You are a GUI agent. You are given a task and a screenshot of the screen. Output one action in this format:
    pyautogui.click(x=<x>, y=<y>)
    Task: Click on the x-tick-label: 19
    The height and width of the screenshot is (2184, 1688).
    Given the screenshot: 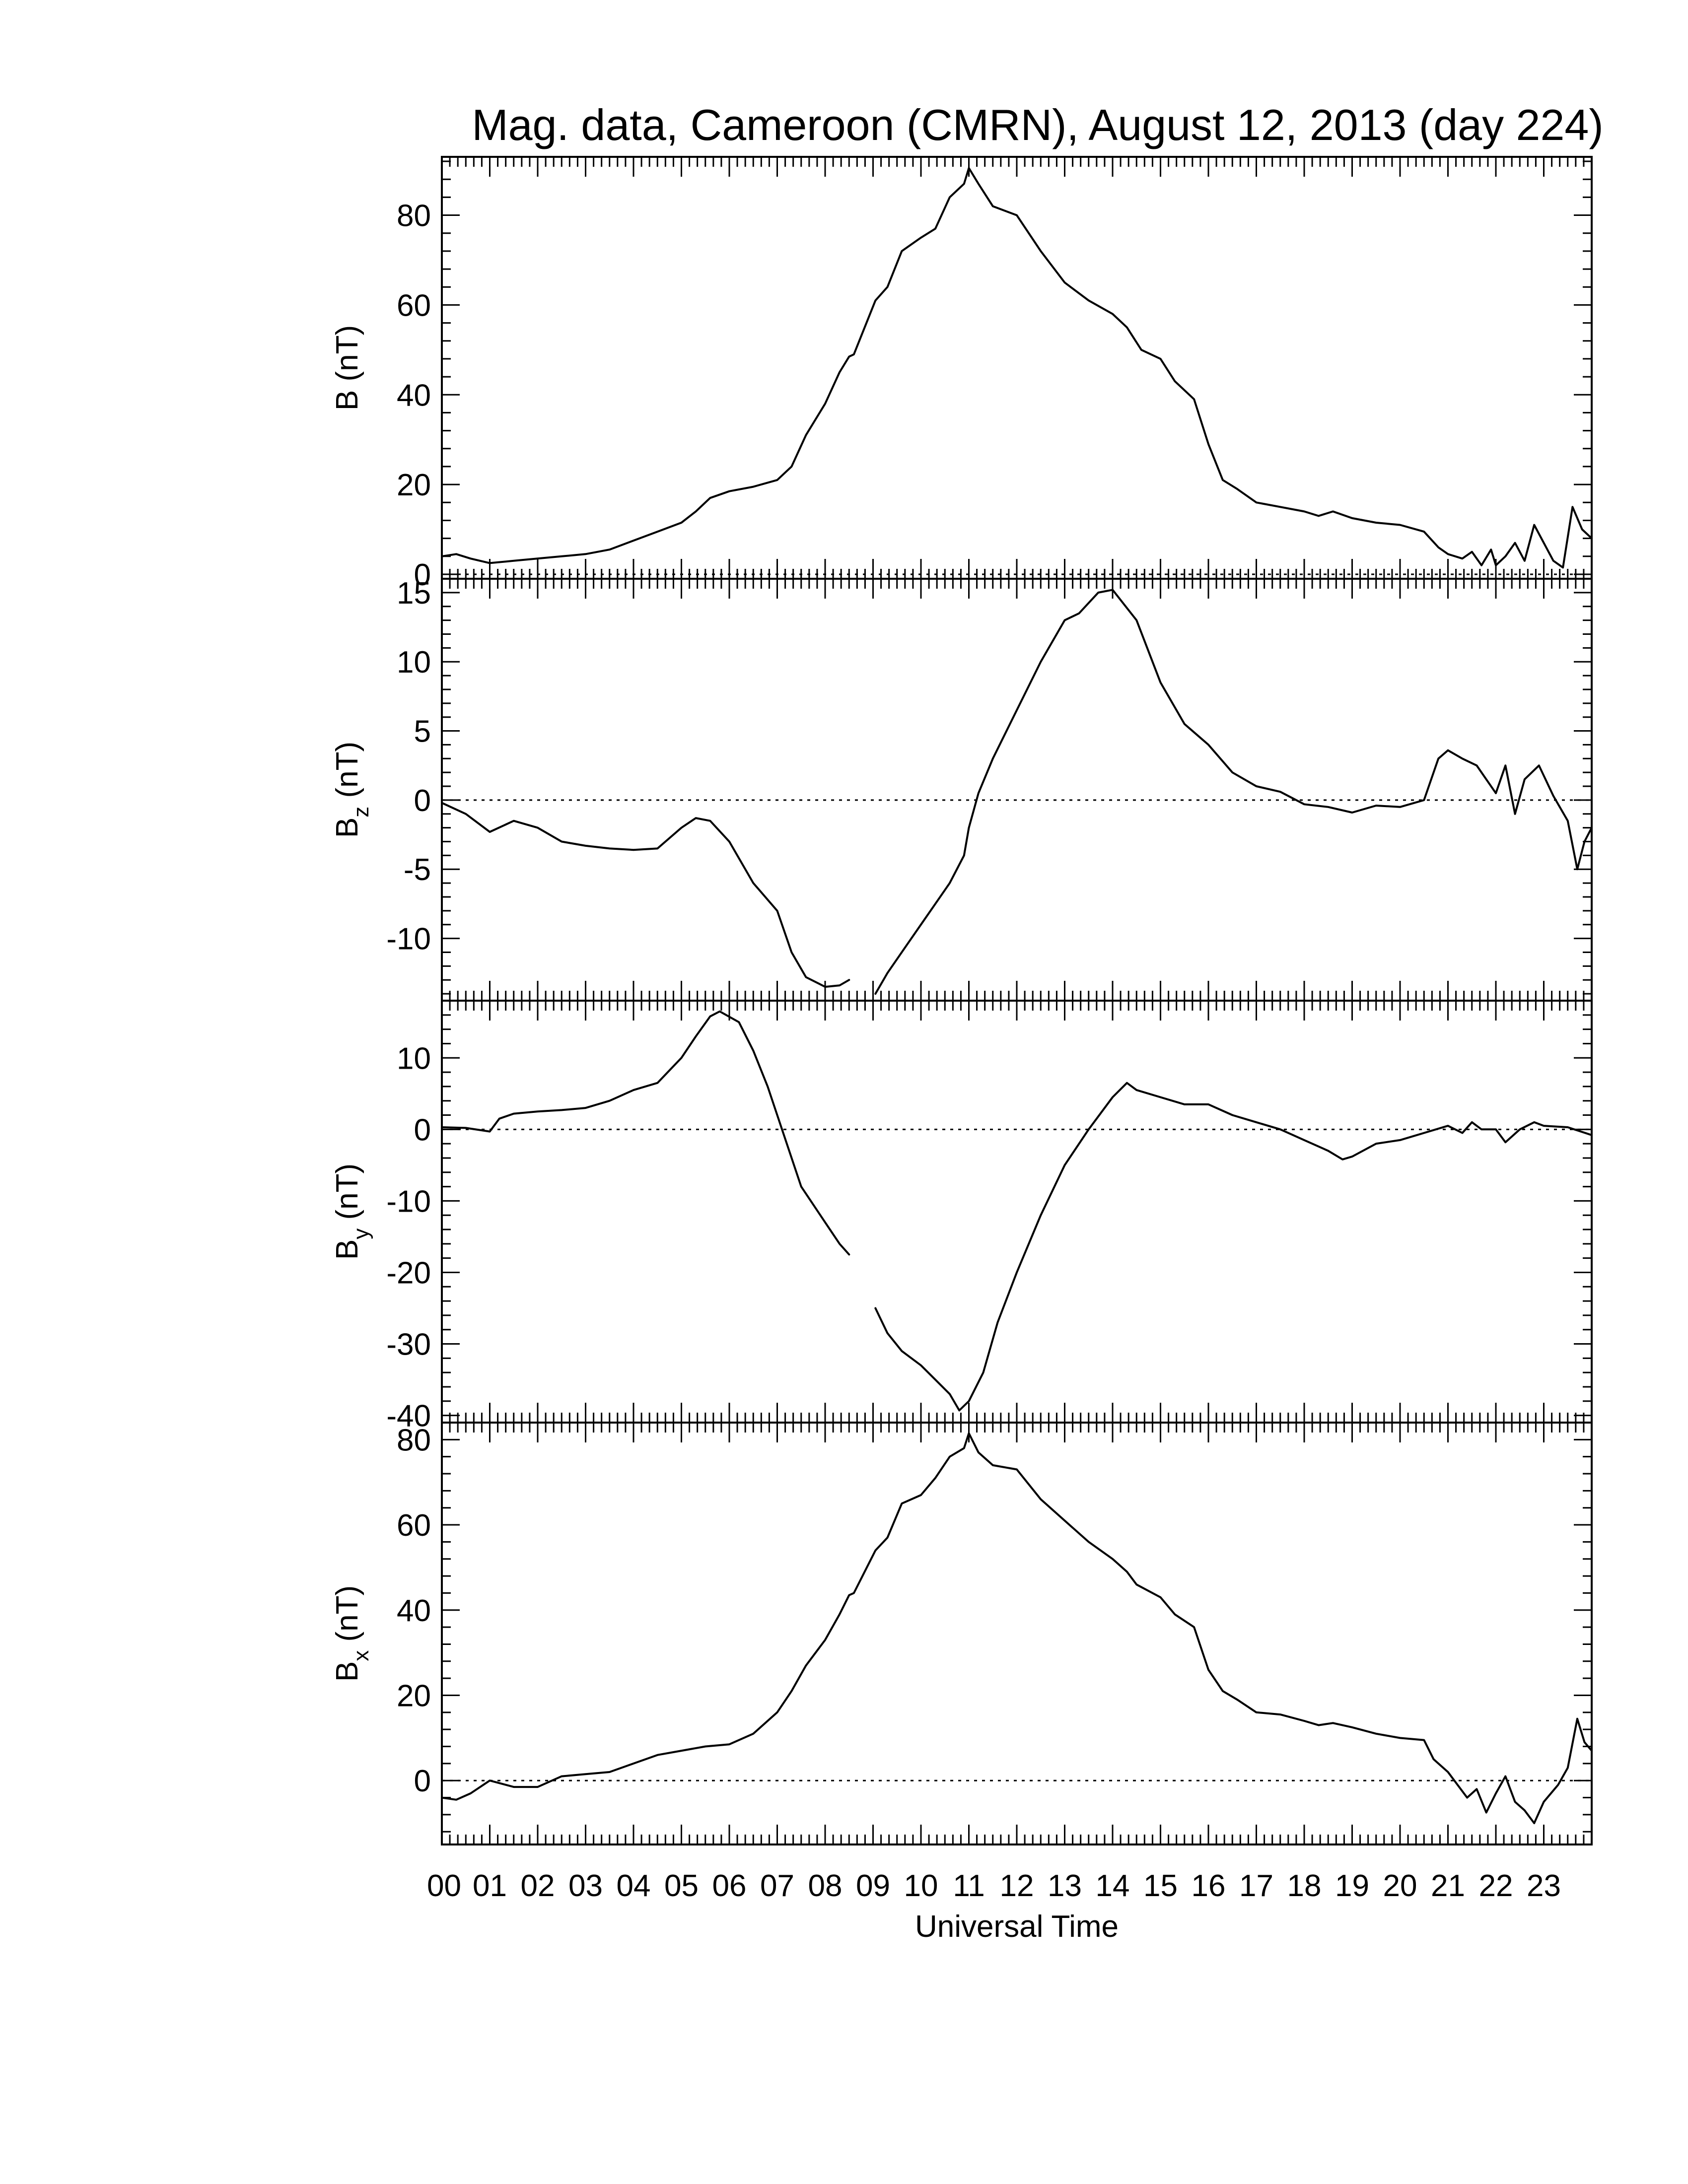 What is the action you would take?
    pyautogui.click(x=1352, y=1886)
    